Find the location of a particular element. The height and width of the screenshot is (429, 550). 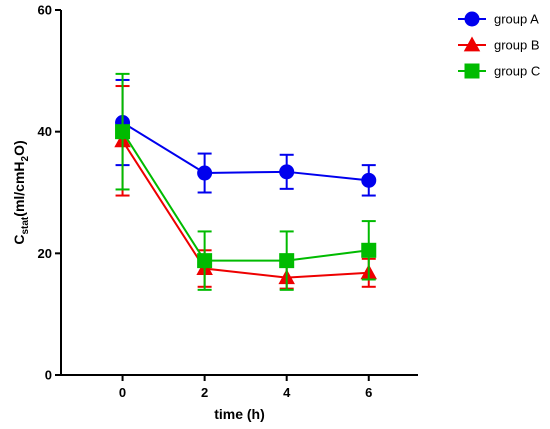

legend-item: group B is located at coordinates (499, 44).